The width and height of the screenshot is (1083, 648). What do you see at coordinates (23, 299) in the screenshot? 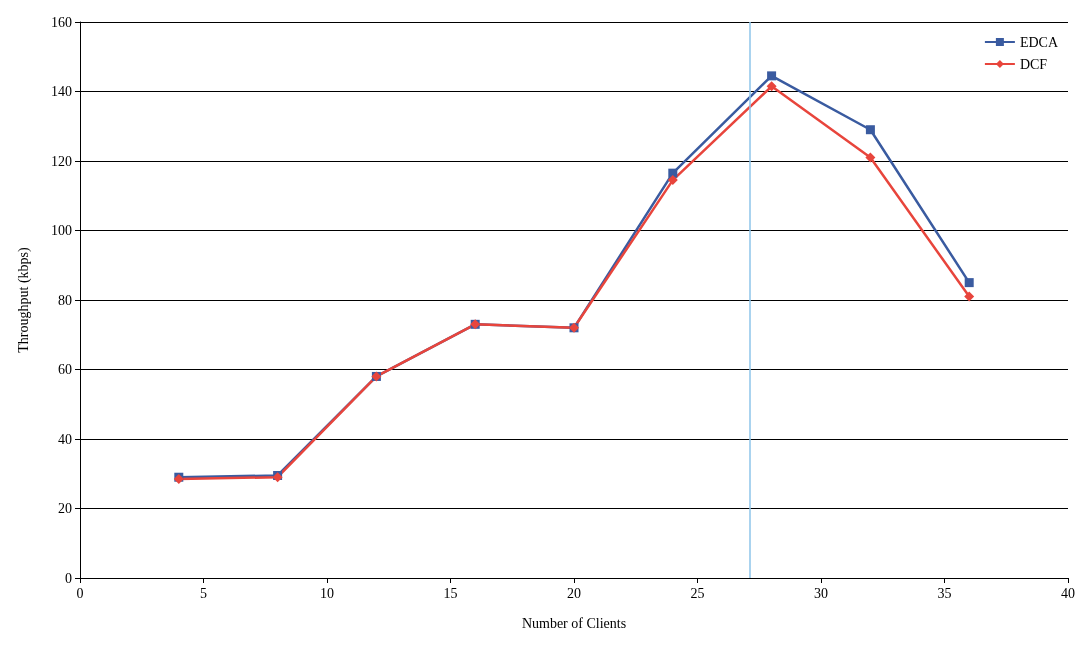
I see `y-axis-title: Throughput (kbps)` at bounding box center [23, 299].